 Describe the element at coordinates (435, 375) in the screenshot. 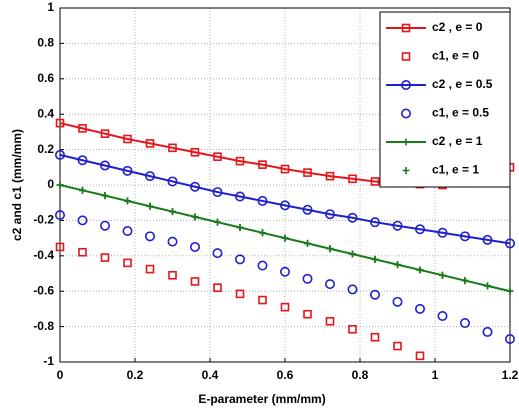

I see `x-tick-label: 1` at that location.